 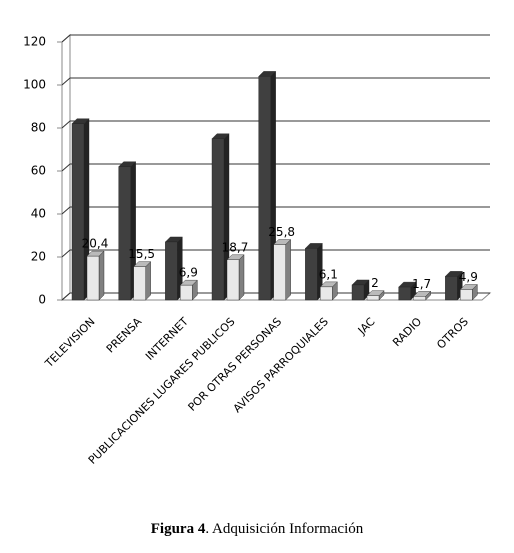 I want to click on x-tick-label: AVISOS PARROQUIALES, so click(x=281, y=365).